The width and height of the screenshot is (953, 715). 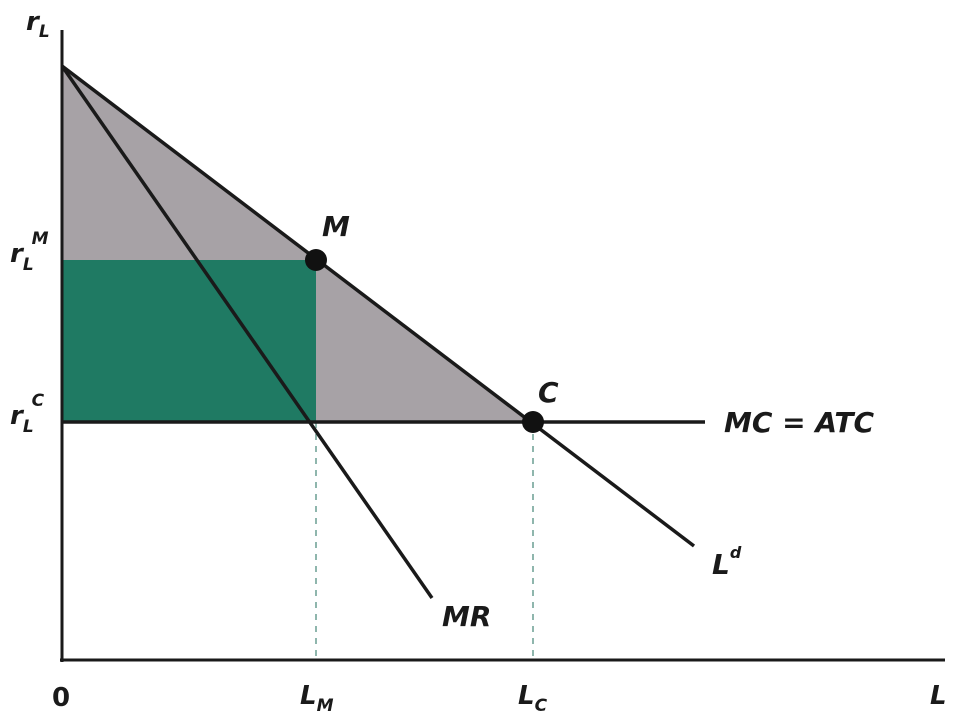 I want to click on point-c-label: C, so click(x=548, y=392).